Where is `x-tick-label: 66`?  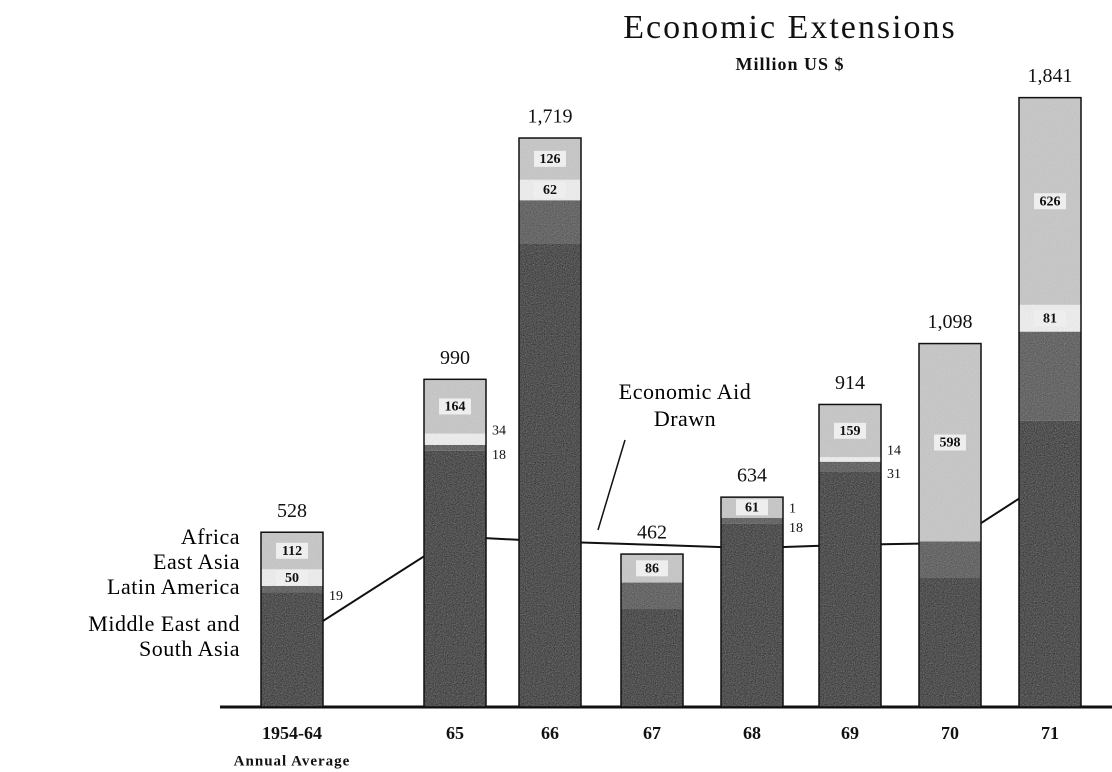
x-tick-label: 66 is located at coordinates (550, 733).